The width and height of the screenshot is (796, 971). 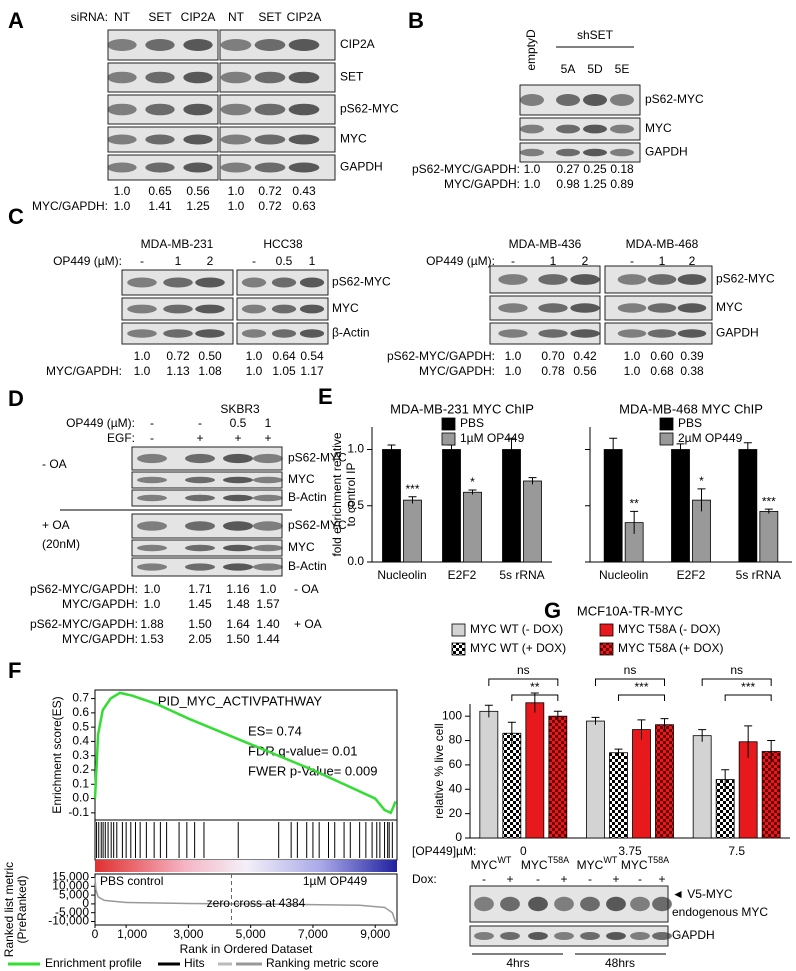 What do you see at coordinates (198, 206) in the screenshot?
I see `quant-value: 1.25` at bounding box center [198, 206].